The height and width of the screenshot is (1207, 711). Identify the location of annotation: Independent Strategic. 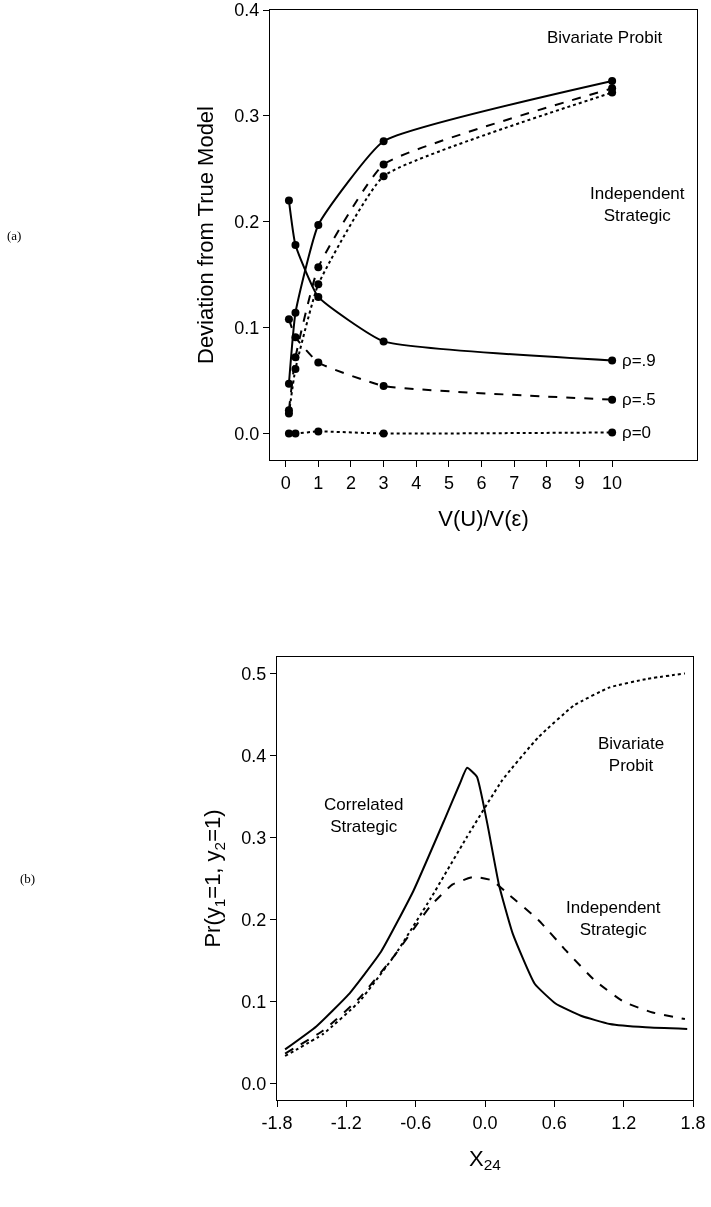
(637, 205).